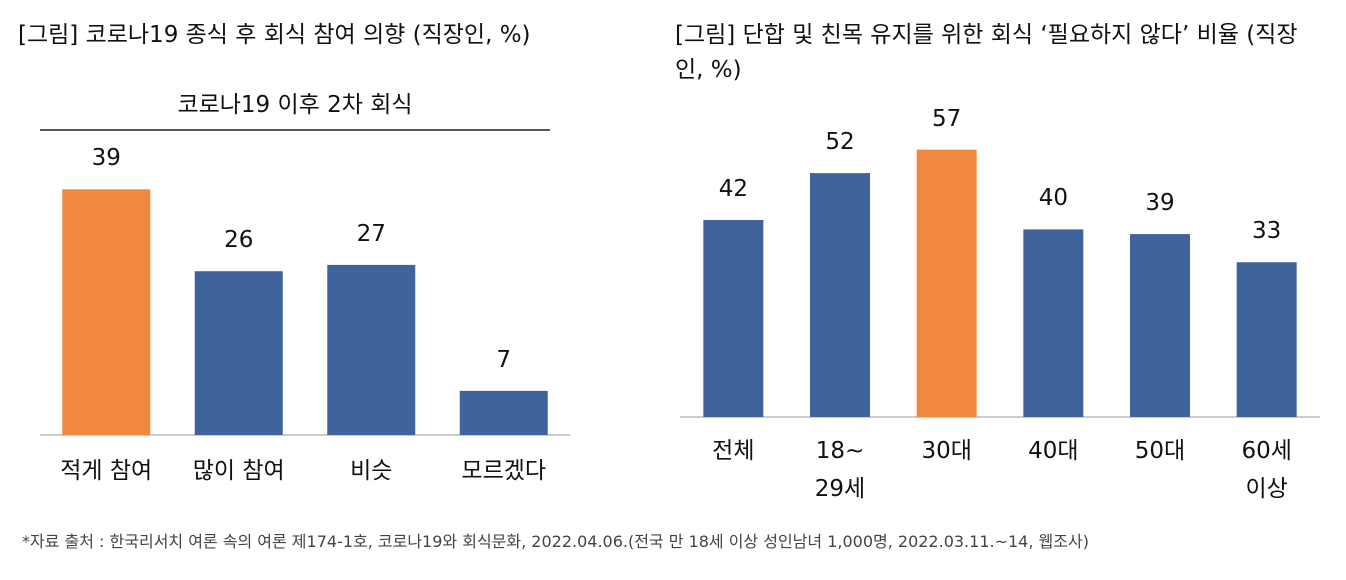 Image resolution: width=1346 pixels, height=580 pixels. What do you see at coordinates (504, 359) in the screenshot?
I see `value-label: 7` at bounding box center [504, 359].